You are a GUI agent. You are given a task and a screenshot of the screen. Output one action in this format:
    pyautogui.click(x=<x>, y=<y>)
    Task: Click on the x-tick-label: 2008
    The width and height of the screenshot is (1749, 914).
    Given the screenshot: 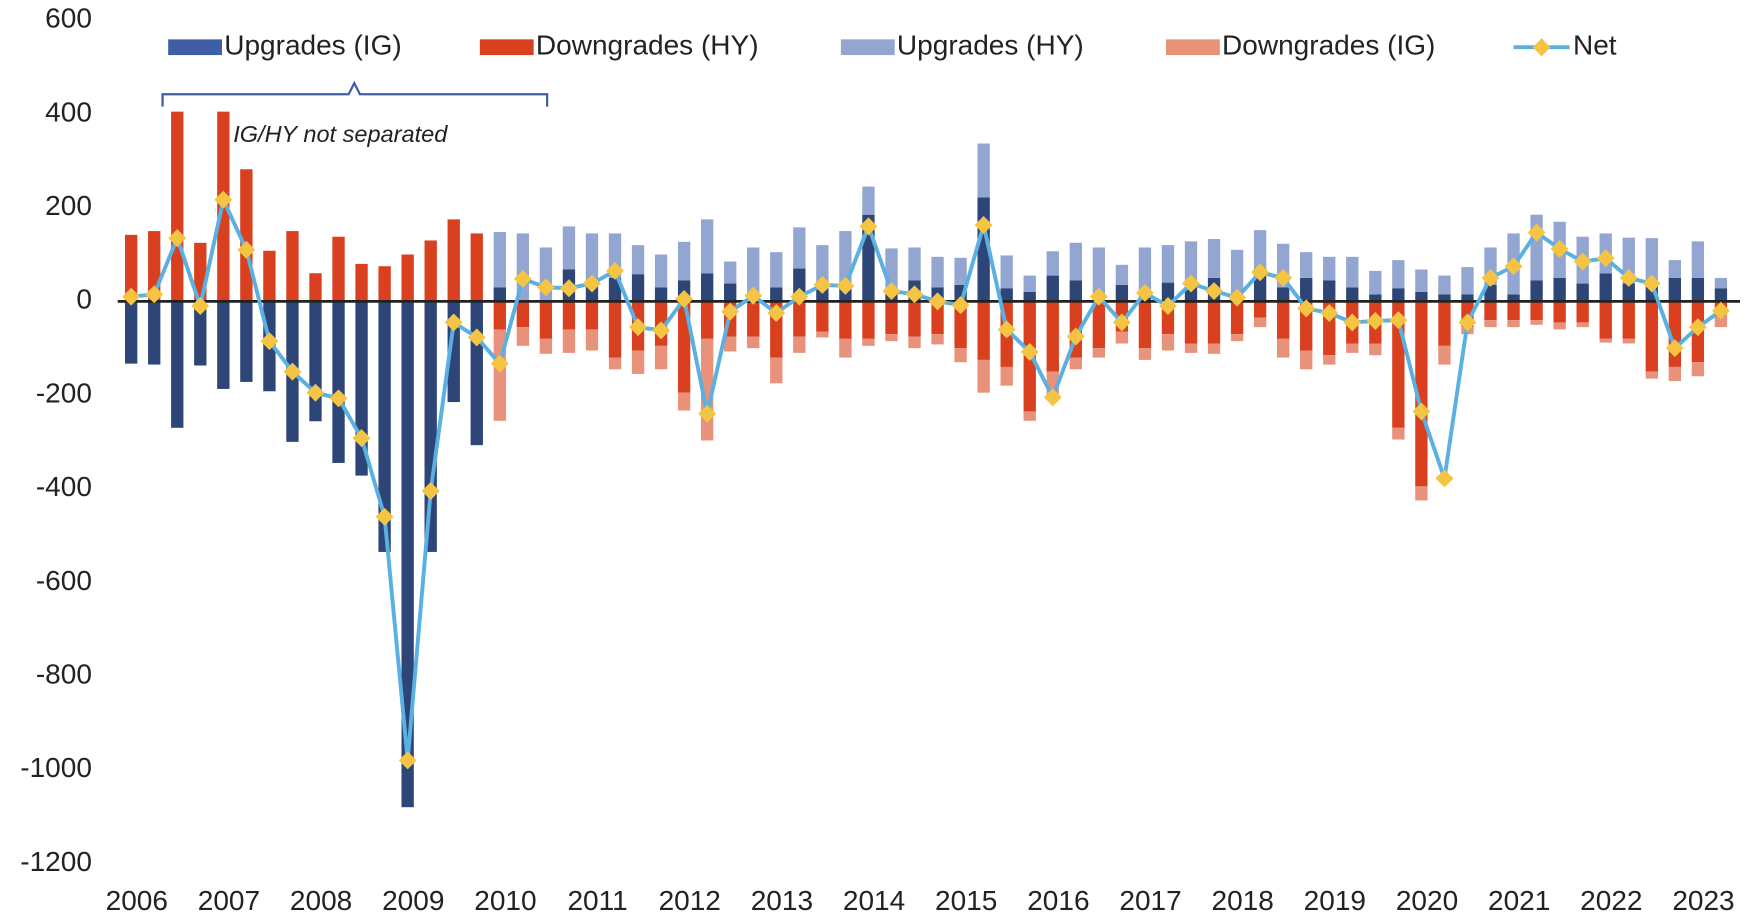 What is the action you would take?
    pyautogui.click(x=321, y=899)
    